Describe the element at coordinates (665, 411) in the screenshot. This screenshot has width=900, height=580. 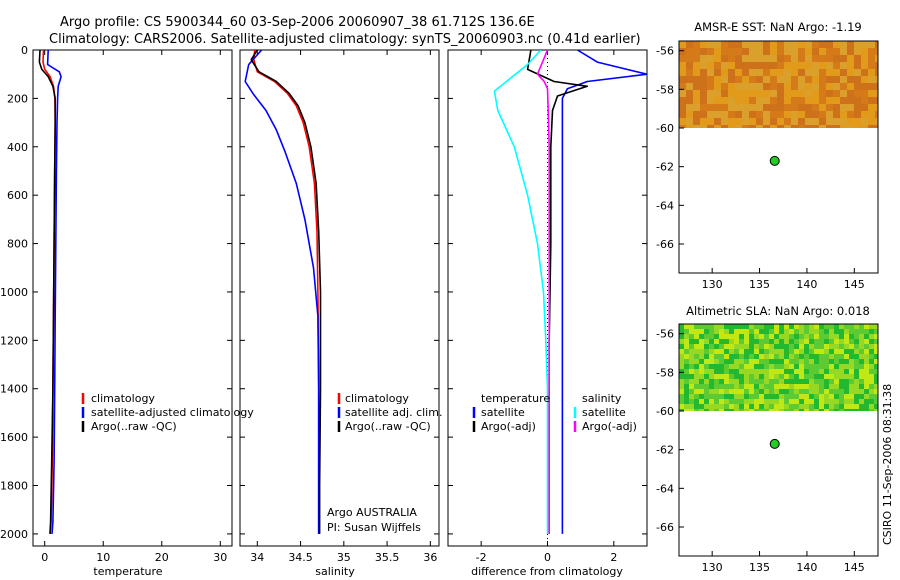
I see `map-y-tick-label: -60` at that location.